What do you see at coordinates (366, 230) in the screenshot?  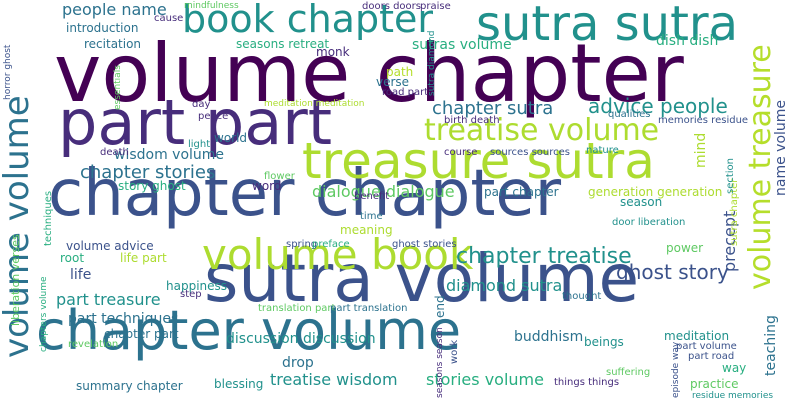 I see `word-meaning: meaning` at bounding box center [366, 230].